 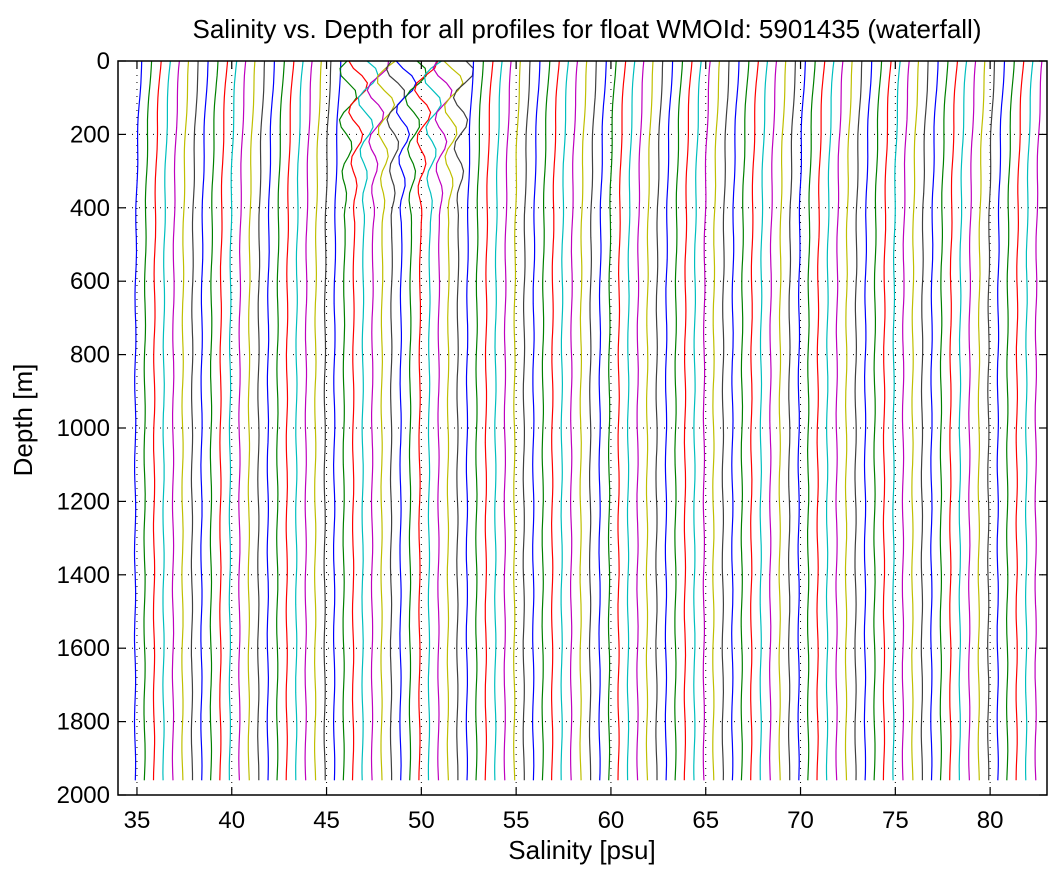 I want to click on y-tick-label: 400, so click(x=90, y=208).